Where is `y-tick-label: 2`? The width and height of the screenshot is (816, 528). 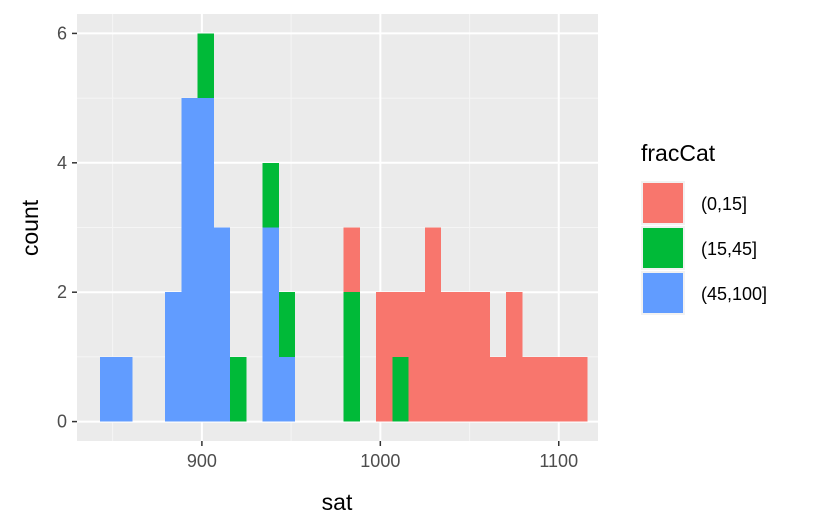 y-tick-label: 2 is located at coordinates (62, 292).